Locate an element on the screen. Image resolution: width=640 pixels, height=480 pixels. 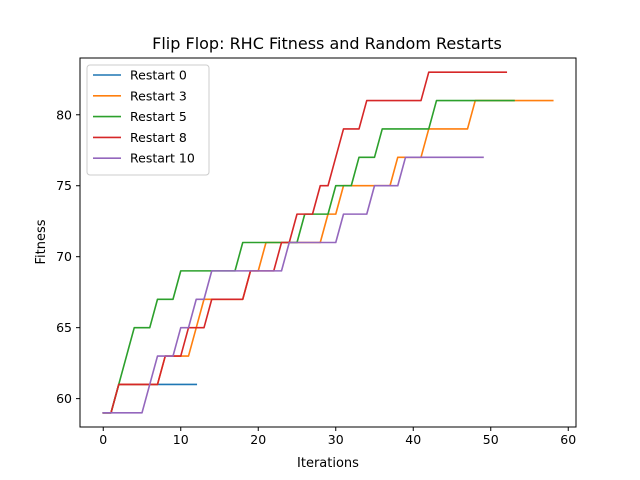
x-tick-label: 0 is located at coordinates (103, 439).